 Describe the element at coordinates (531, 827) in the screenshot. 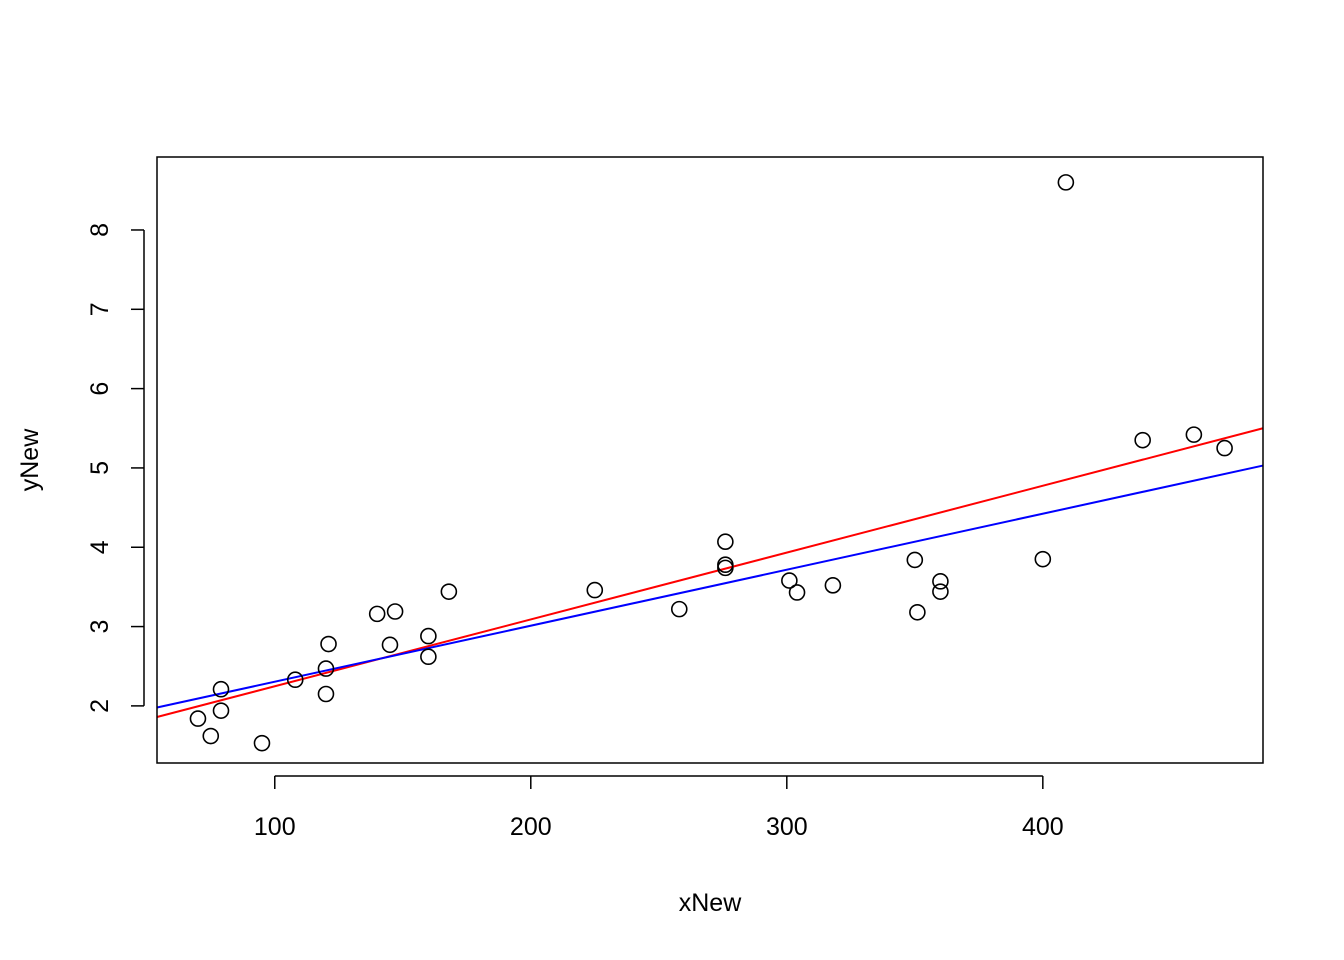

I see `x-tick-label: 200` at that location.